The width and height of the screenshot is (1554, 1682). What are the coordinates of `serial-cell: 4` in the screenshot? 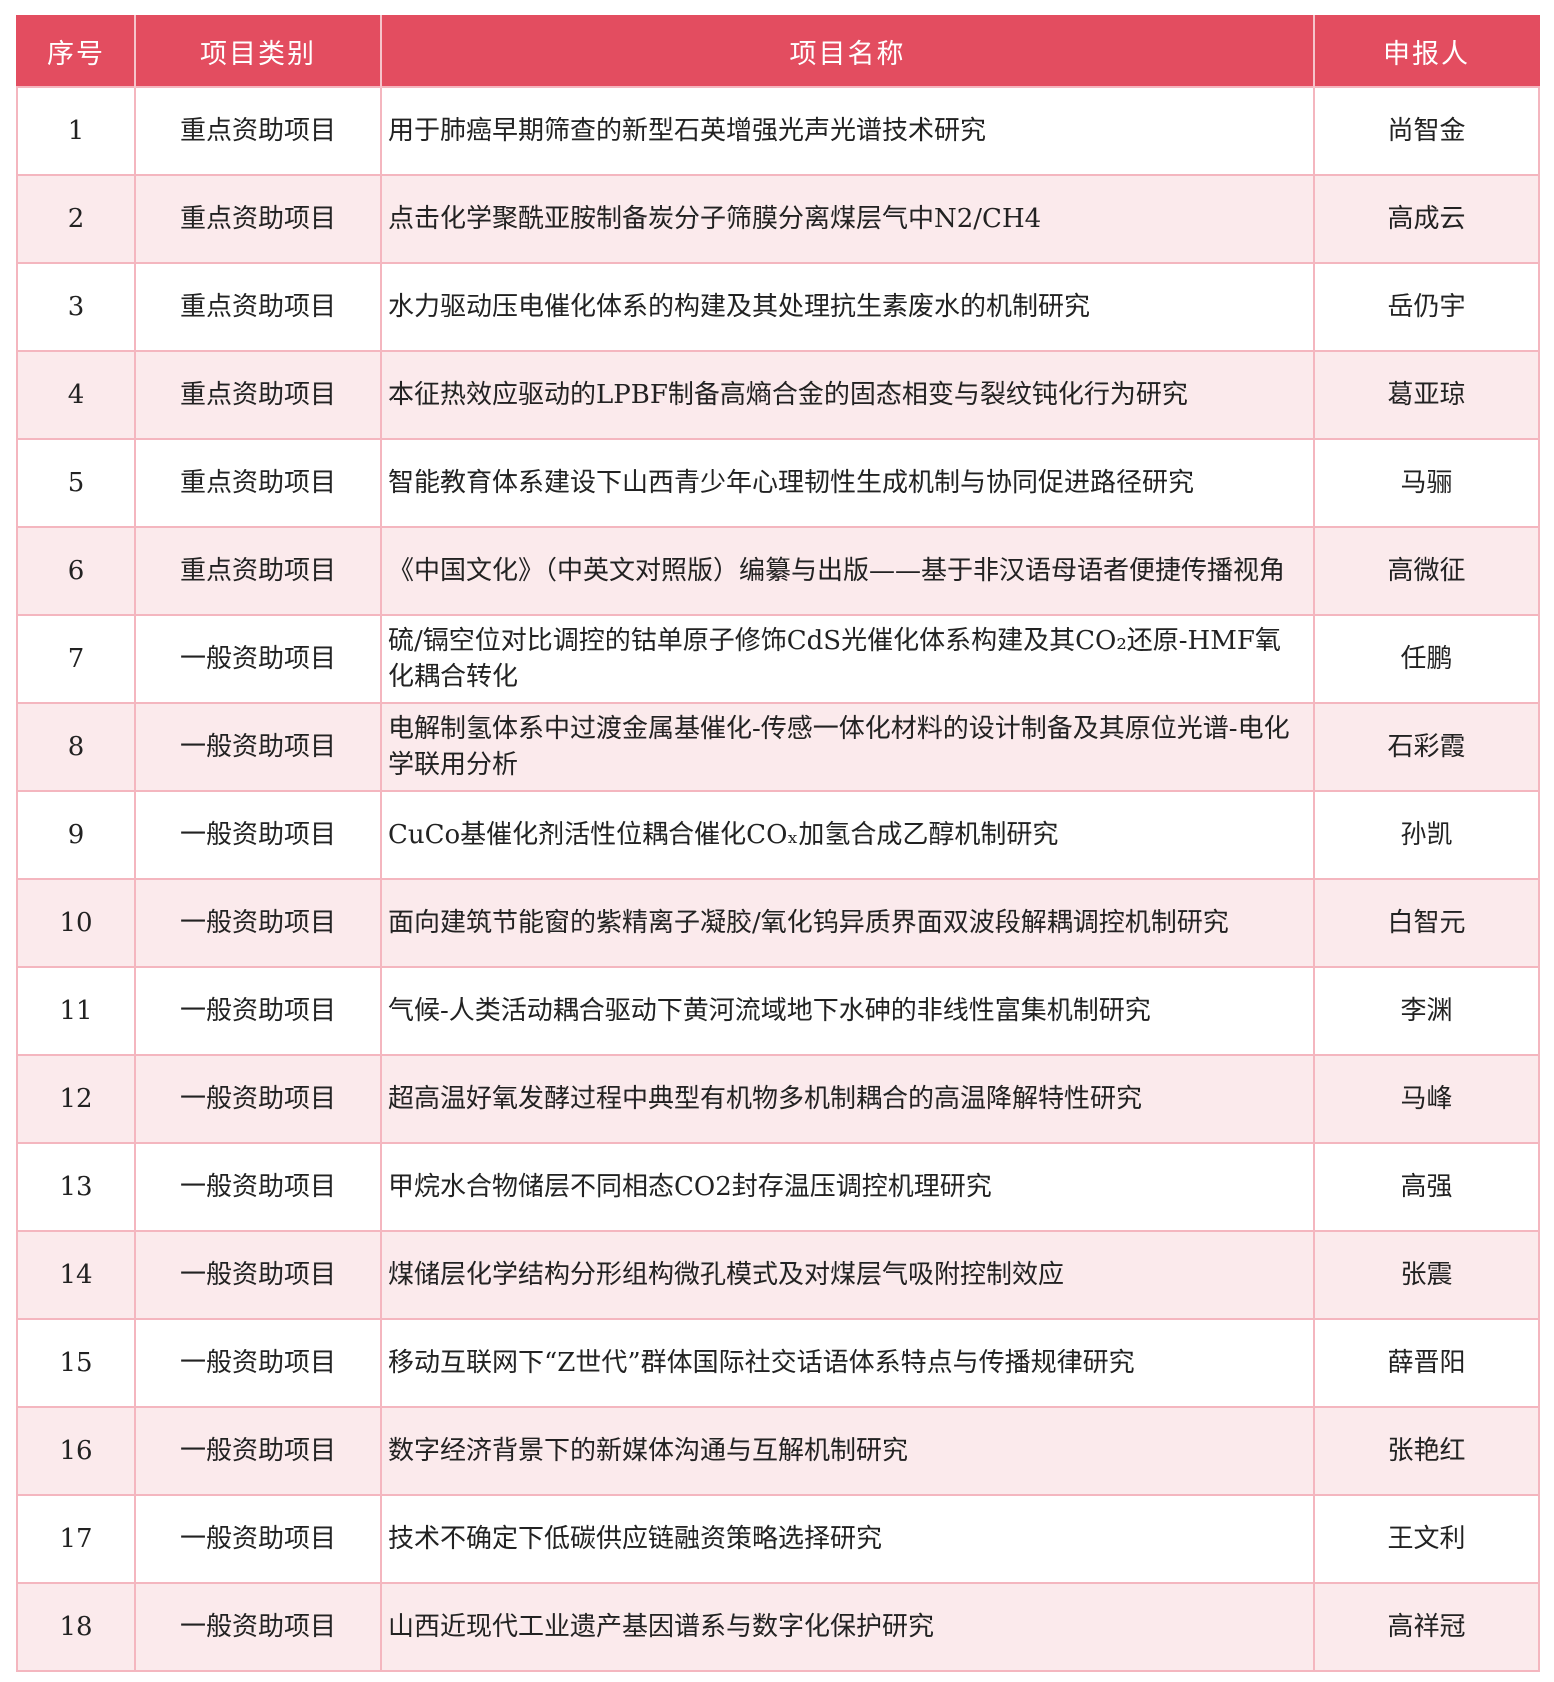 It's located at (76, 395).